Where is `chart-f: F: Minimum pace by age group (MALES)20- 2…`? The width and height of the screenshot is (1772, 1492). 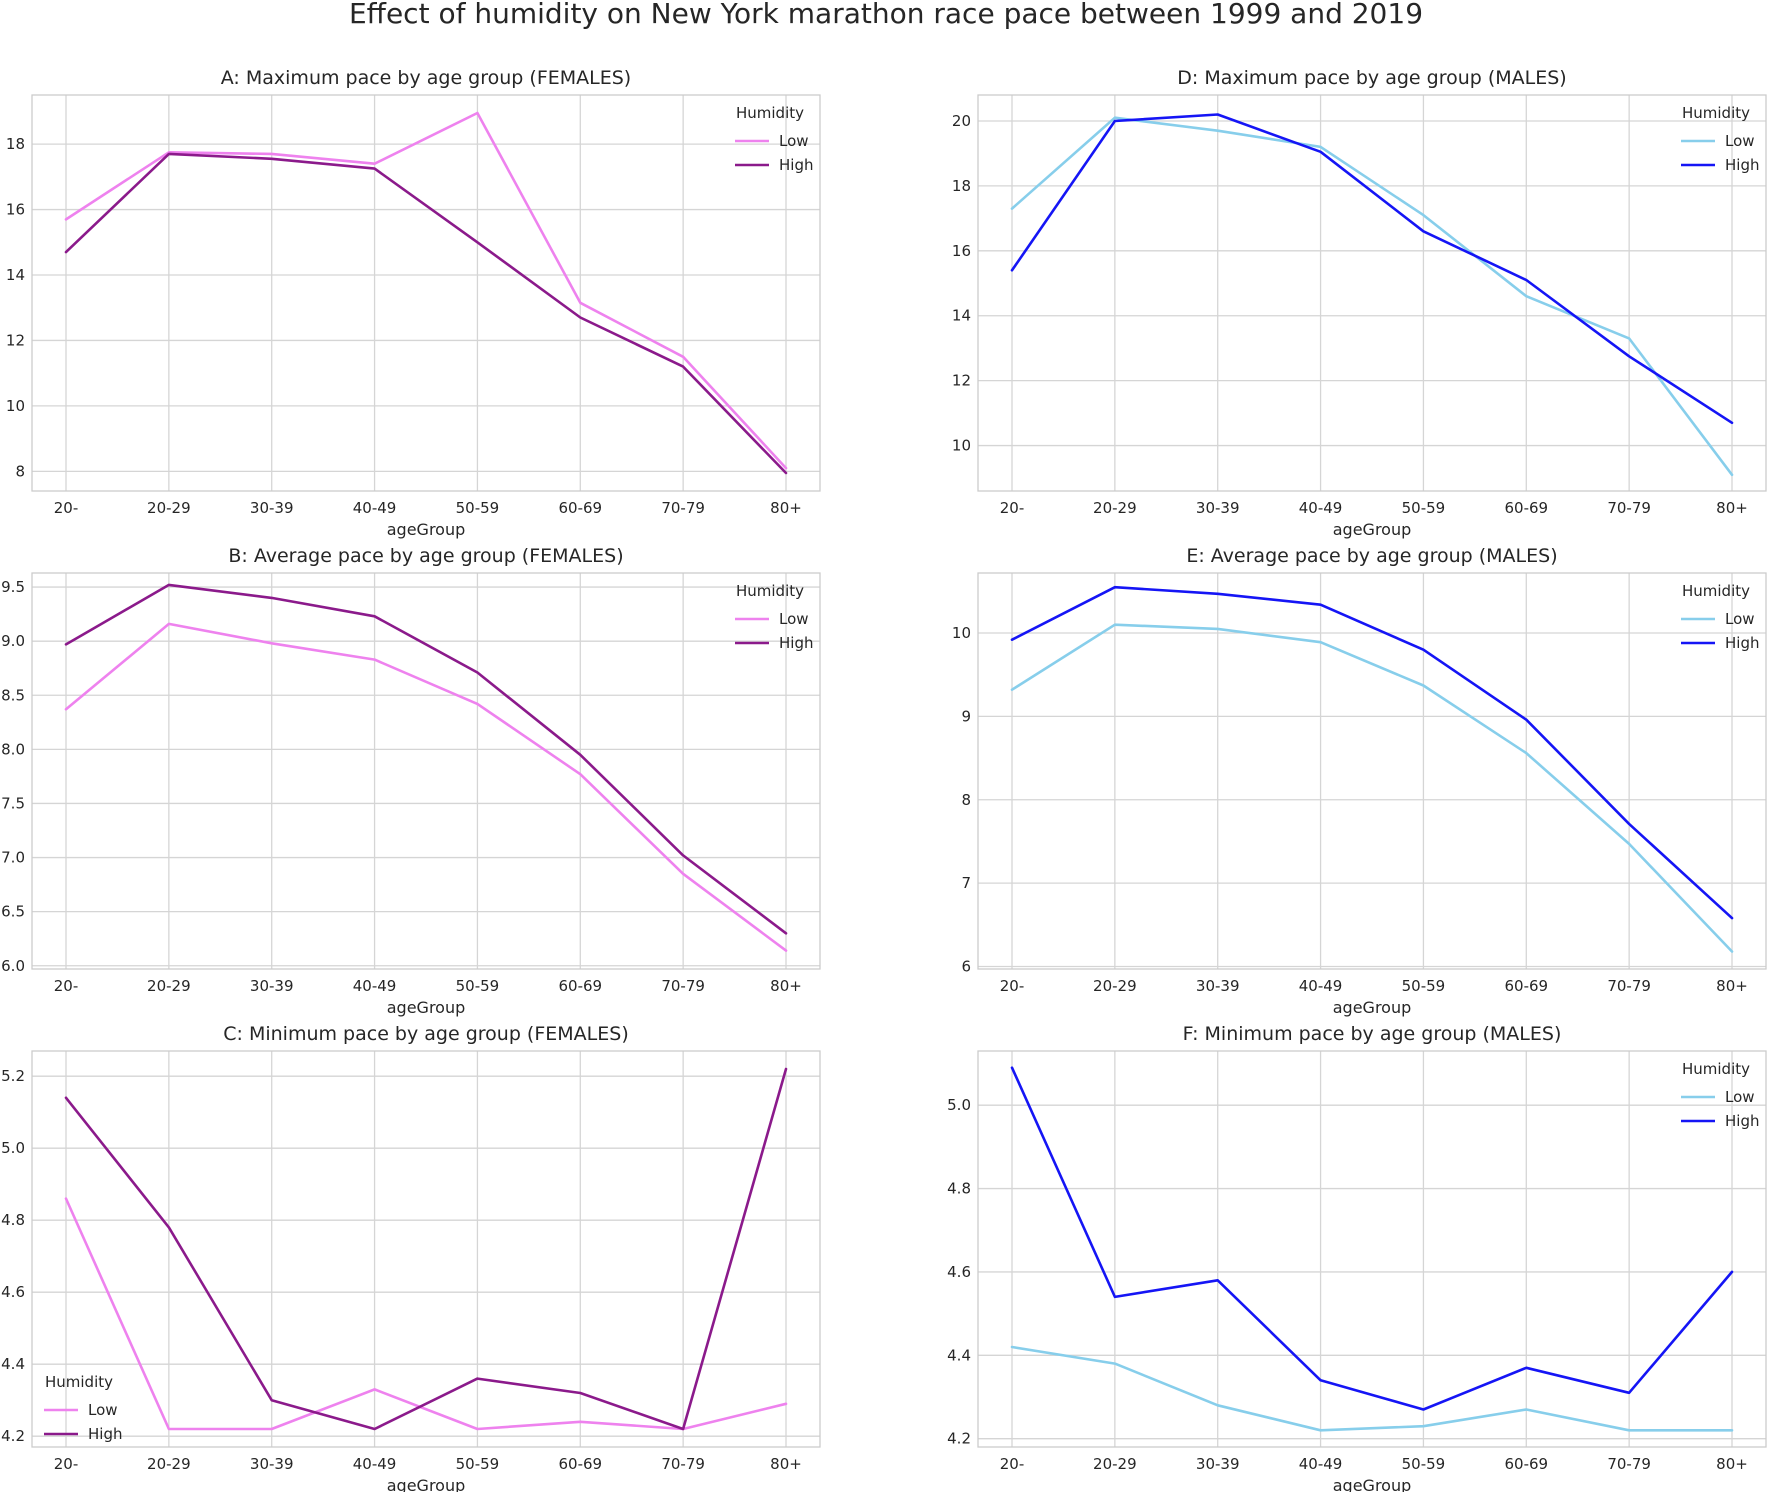
chart-f: F: Minimum pace by age group (MALES)20- 2… is located at coordinates (1357, 1257).